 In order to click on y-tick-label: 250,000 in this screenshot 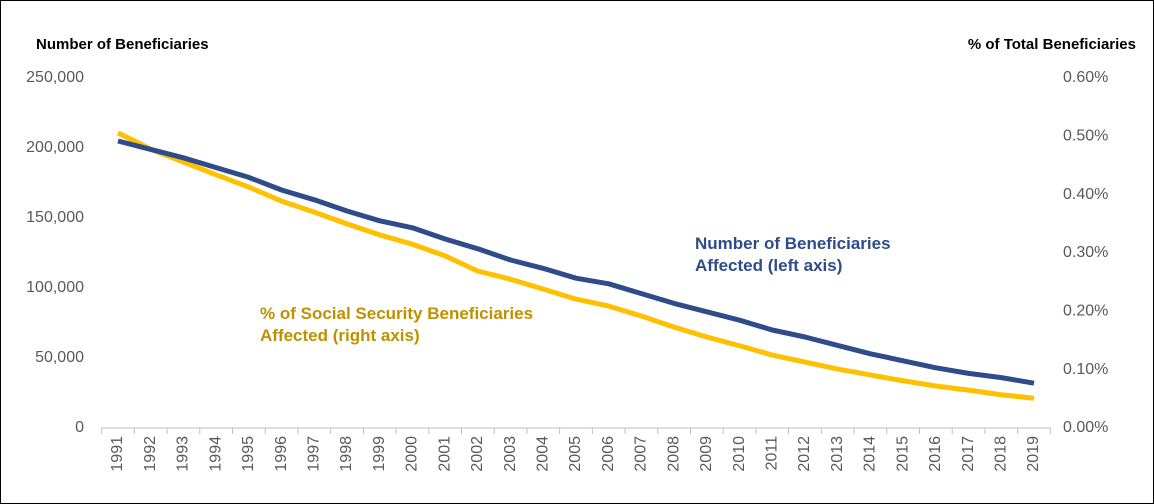, I will do `click(55, 77)`.